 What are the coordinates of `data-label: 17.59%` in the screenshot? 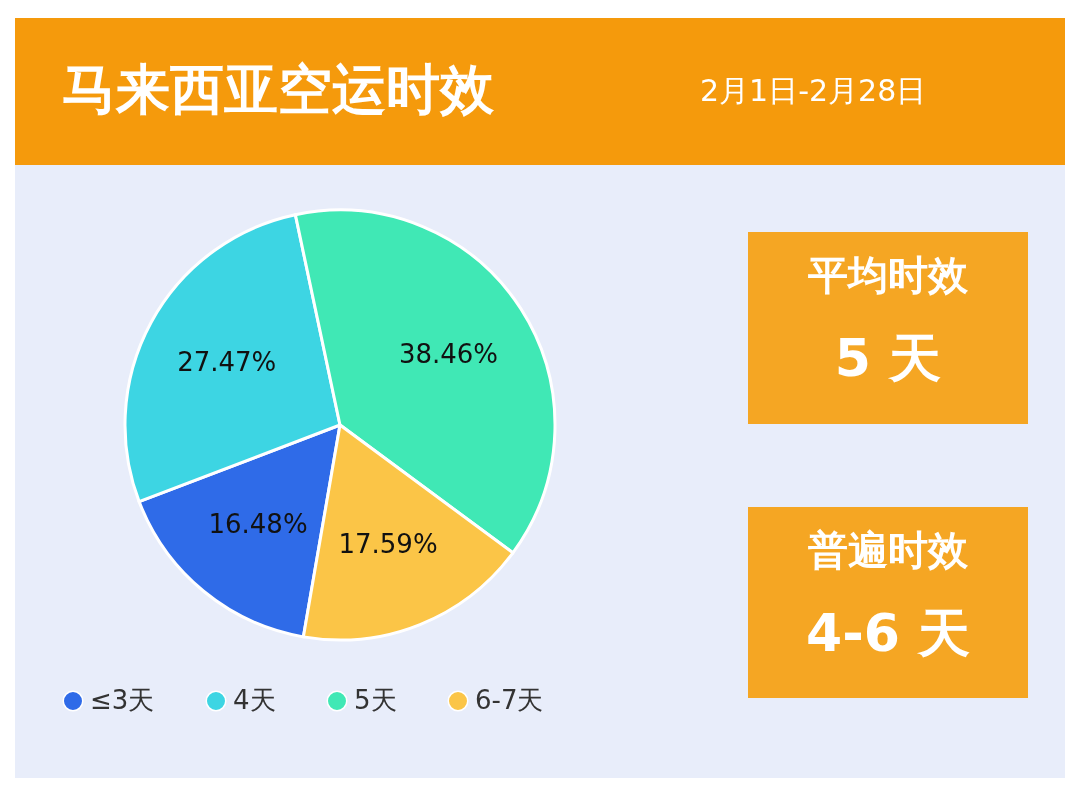 It's located at (388, 543).